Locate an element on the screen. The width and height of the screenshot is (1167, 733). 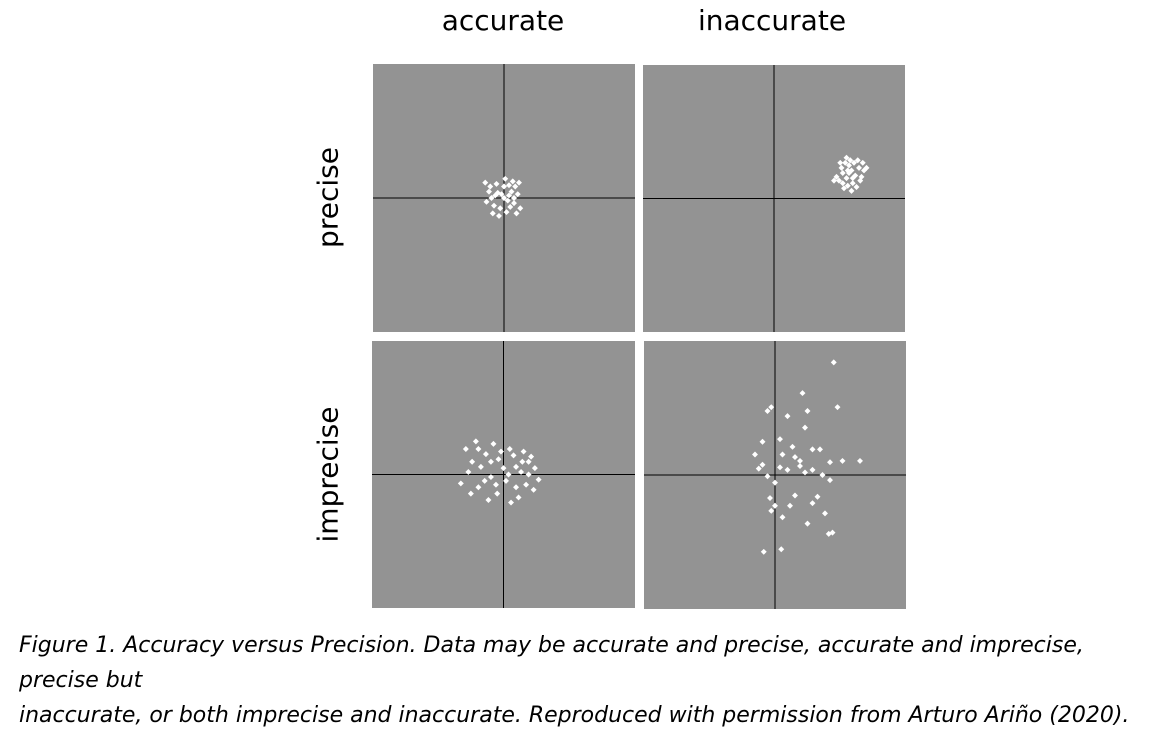
panel-accurate-imprecise is located at coordinates (503, 474).